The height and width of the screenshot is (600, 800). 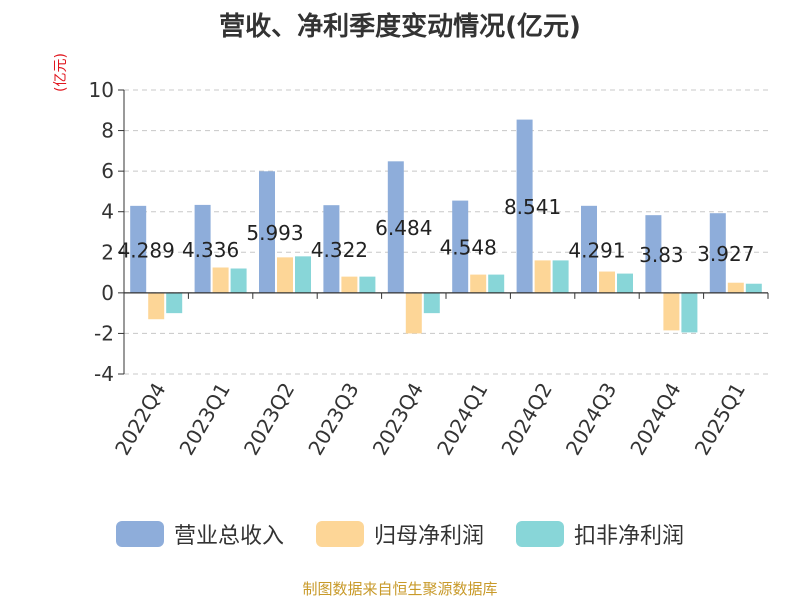 What do you see at coordinates (204, 419) in the screenshot?
I see `x-tick-label: 2023Q1` at bounding box center [204, 419].